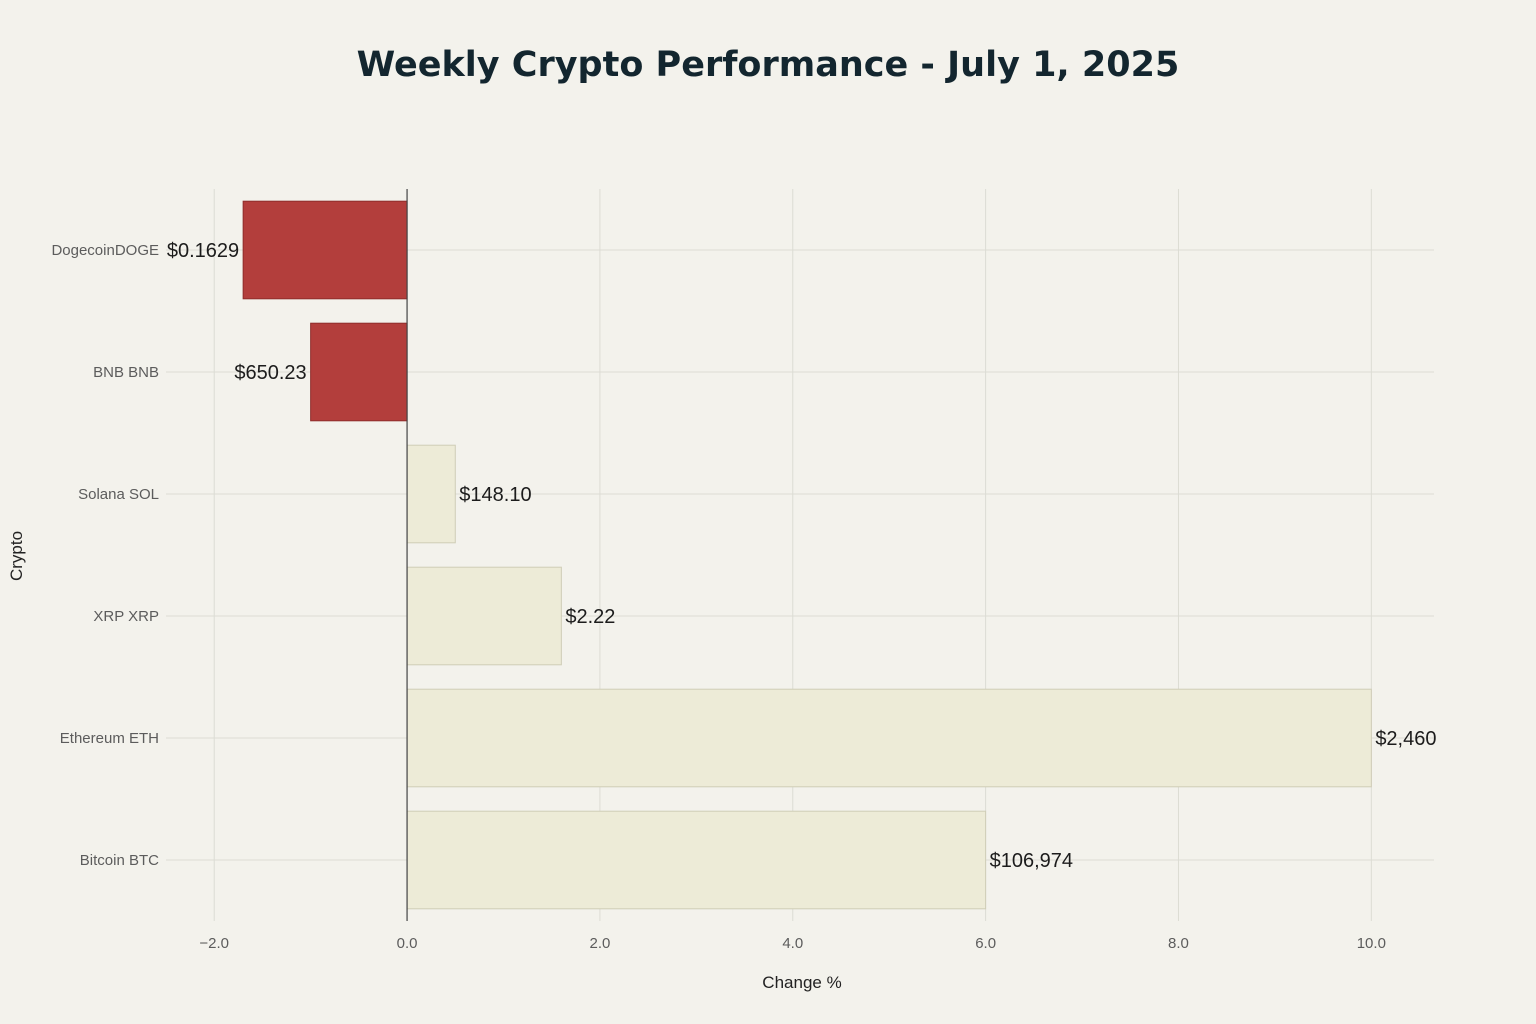 Image resolution: width=1536 pixels, height=1024 pixels. I want to click on y-tick-label: Ethereum ETH, so click(109, 738).